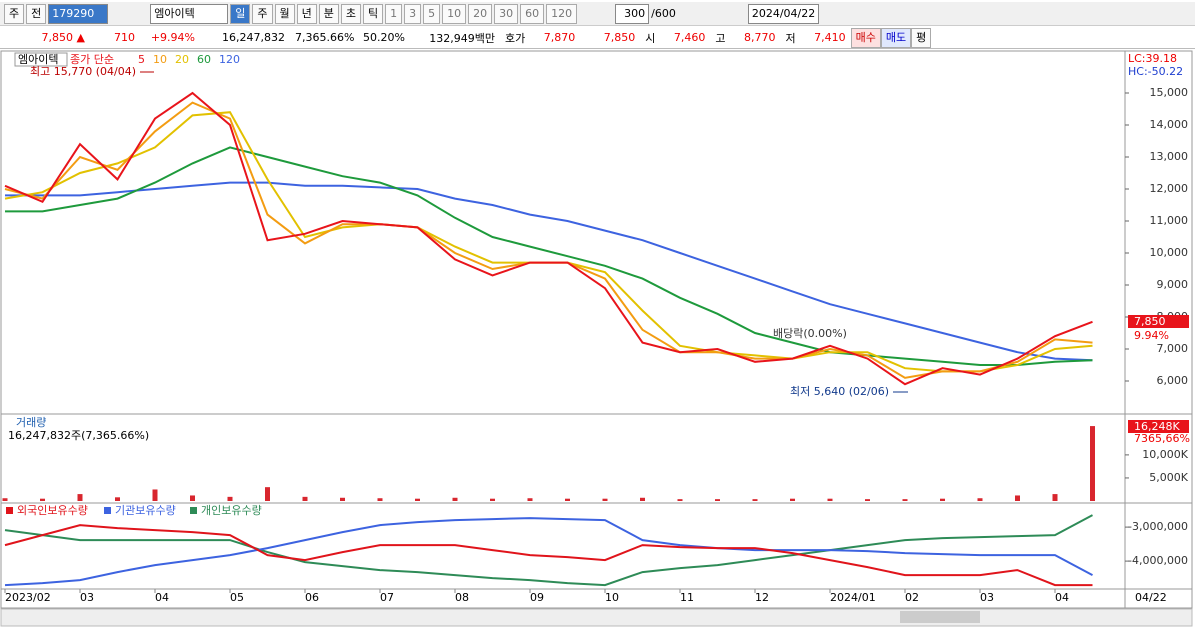 Image resolution: width=1195 pixels, height=629 pixels. Describe the element at coordinates (189, 13) in the screenshot. I see `name-field: 엠아이텍` at that location.